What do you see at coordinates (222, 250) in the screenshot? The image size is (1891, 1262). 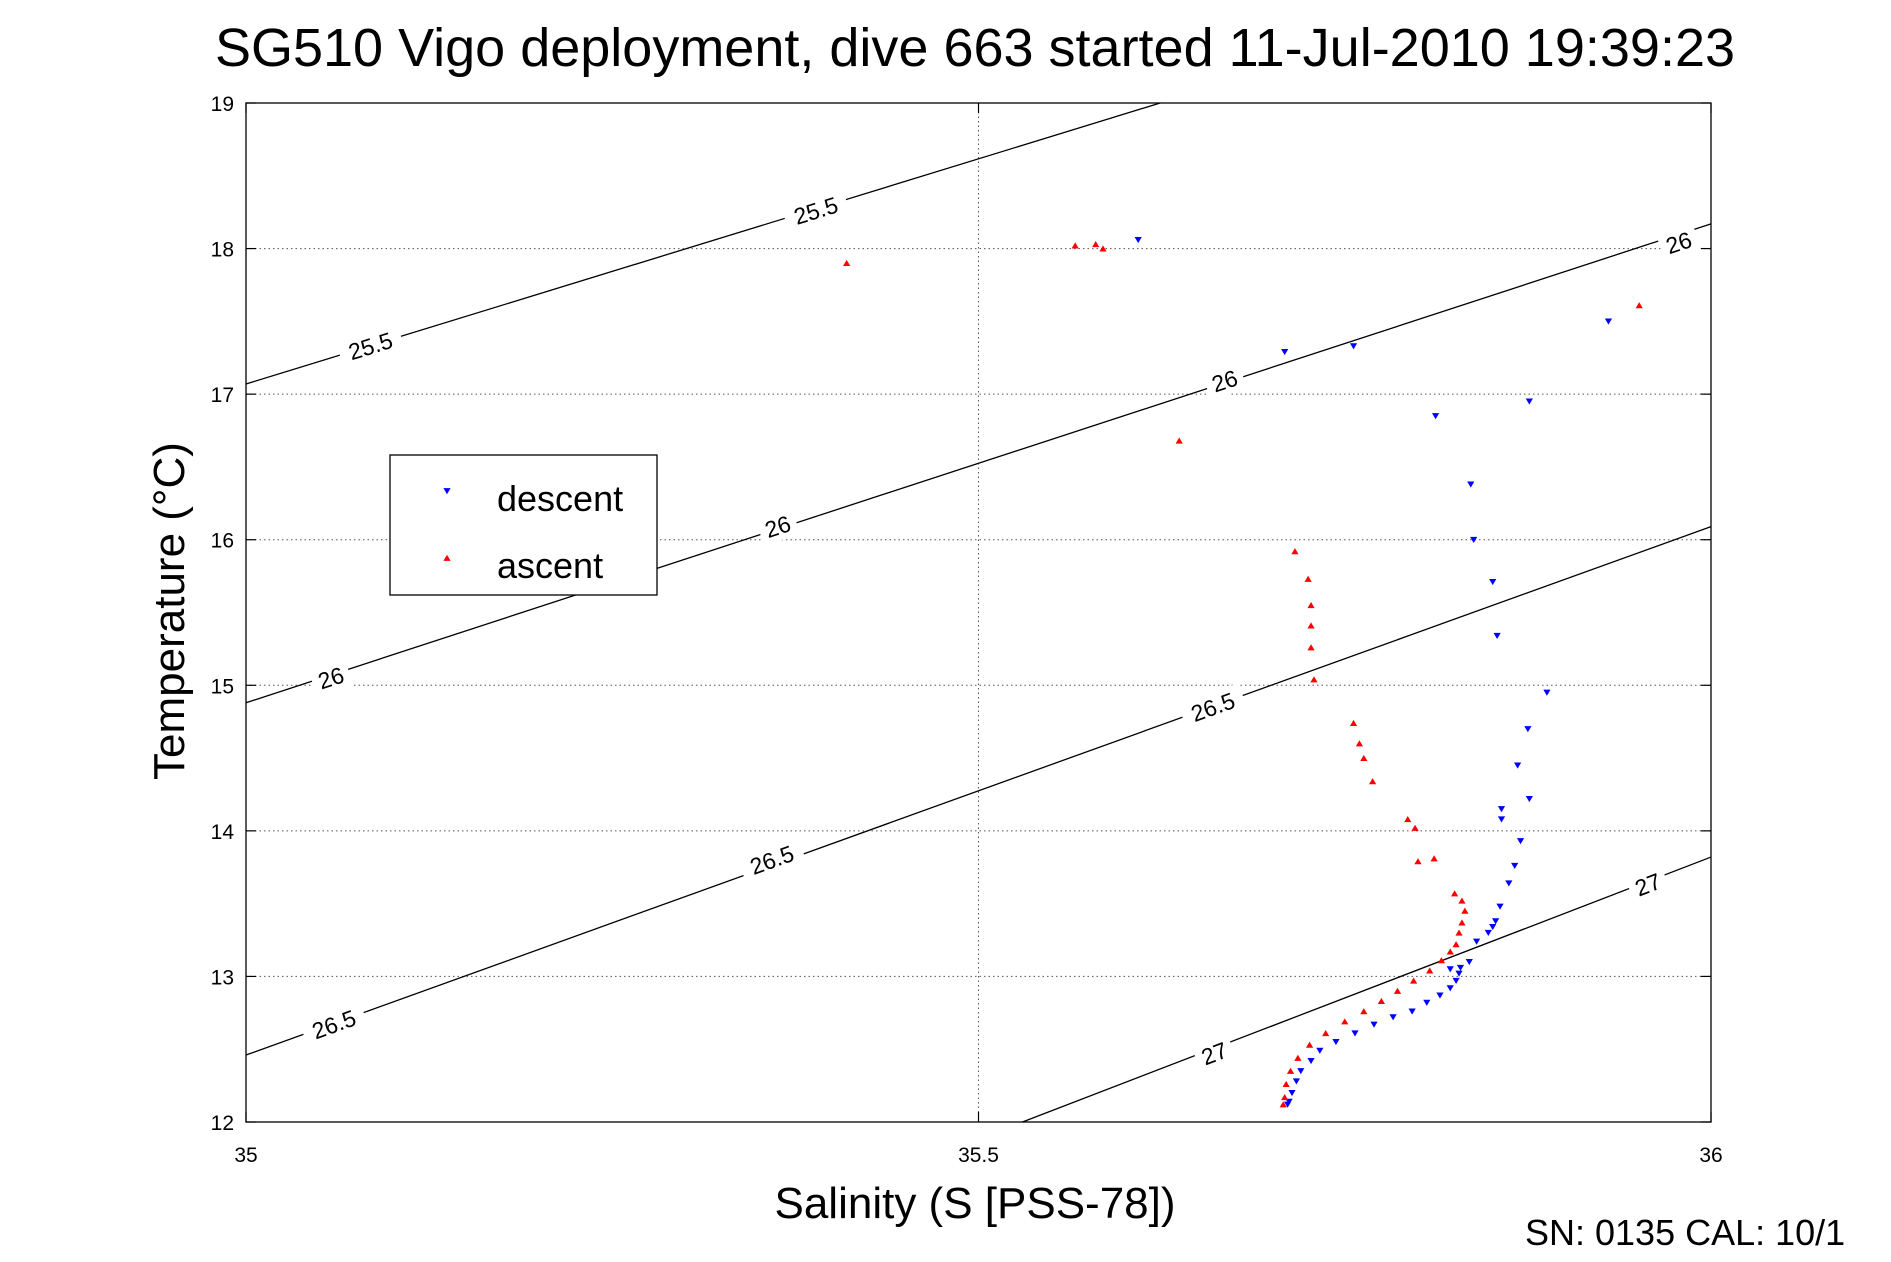 I see `y-tick-label: 18` at bounding box center [222, 250].